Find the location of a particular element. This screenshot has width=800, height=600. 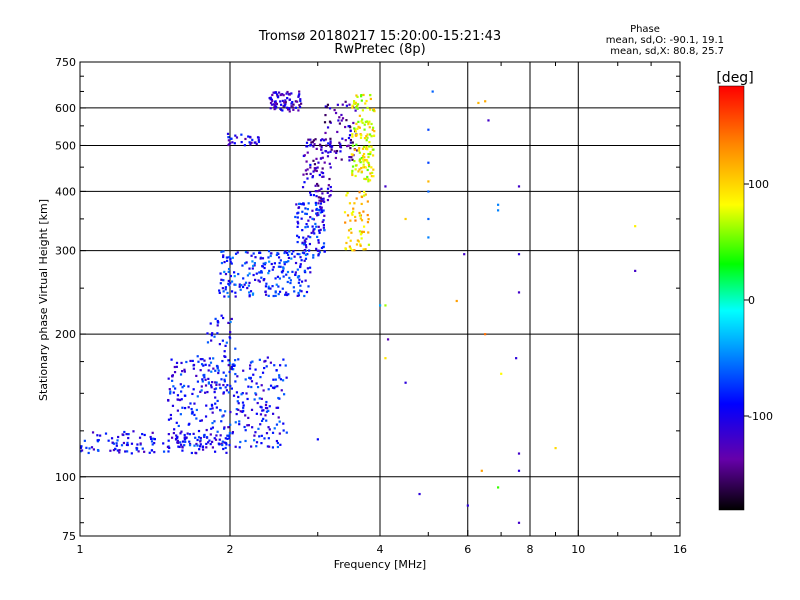

colorbar: [deg] 100 0 -100 is located at coordinates (744, 290).